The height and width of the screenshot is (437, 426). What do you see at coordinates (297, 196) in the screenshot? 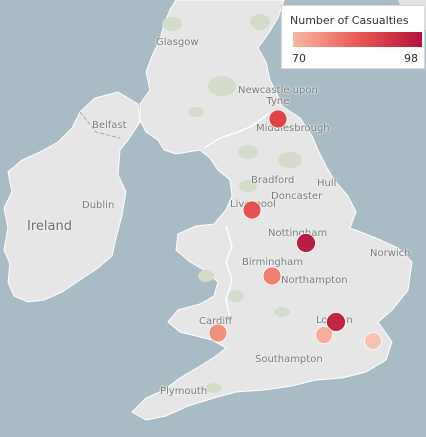
I see `place-doncaster: Doncaster` at bounding box center [297, 196].